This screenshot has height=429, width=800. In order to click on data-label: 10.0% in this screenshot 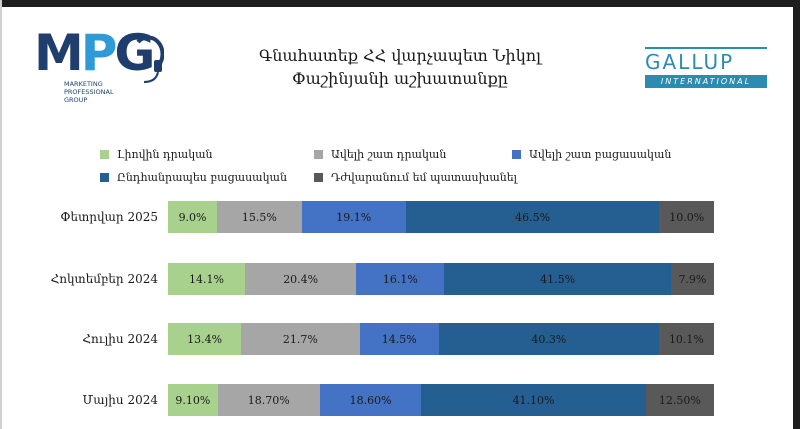, I will do `click(687, 217)`.